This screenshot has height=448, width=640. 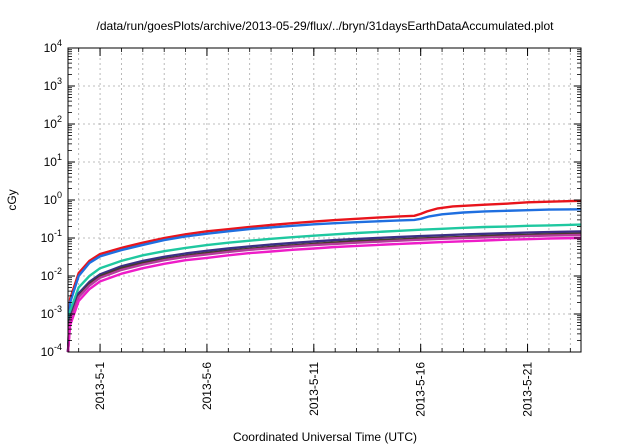 I want to click on x-axis-title: Coordinated Universal Time (UTC), so click(x=325, y=437).